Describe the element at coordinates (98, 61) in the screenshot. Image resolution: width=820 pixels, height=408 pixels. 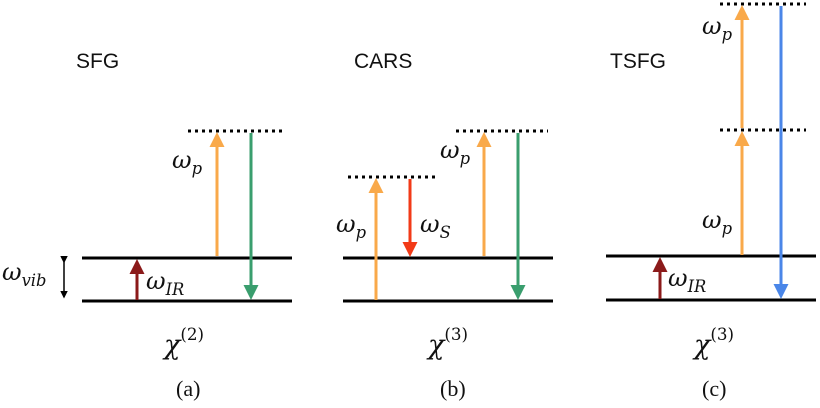
I see `panel-title-sfg: SFG` at that location.